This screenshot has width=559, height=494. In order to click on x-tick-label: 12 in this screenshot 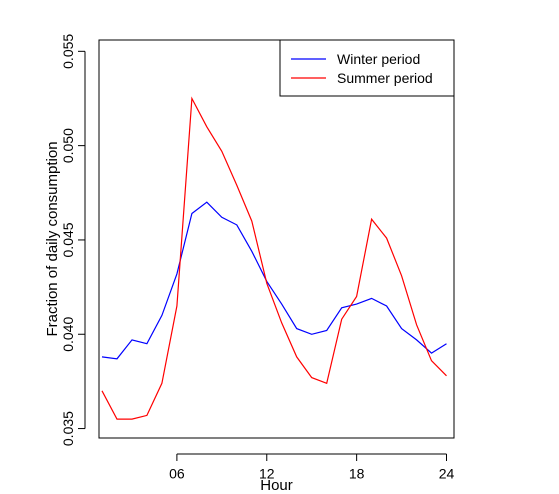, I will do `click(267, 473)`.